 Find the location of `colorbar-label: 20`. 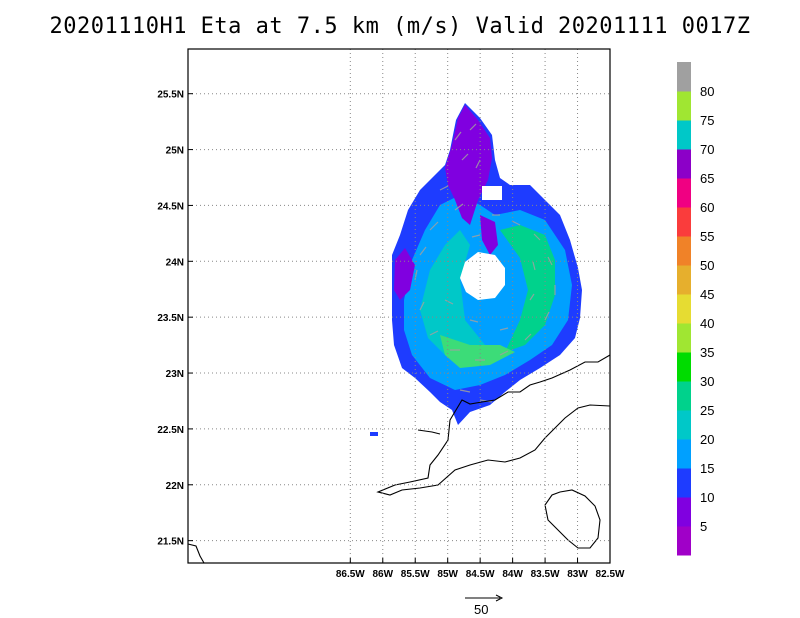

colorbar-label: 20 is located at coordinates (707, 439).